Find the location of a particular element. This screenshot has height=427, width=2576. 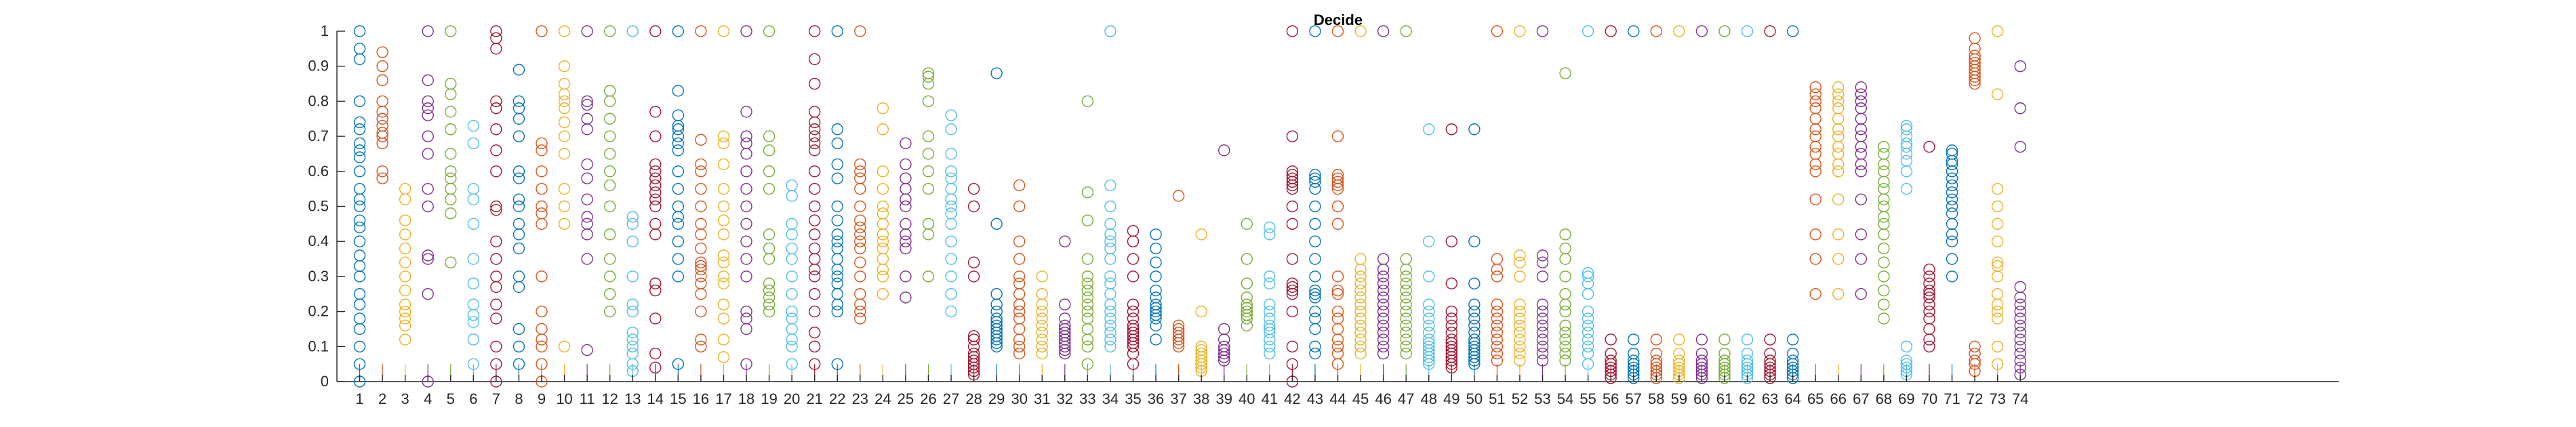

x-tick-label: 10 is located at coordinates (564, 399).